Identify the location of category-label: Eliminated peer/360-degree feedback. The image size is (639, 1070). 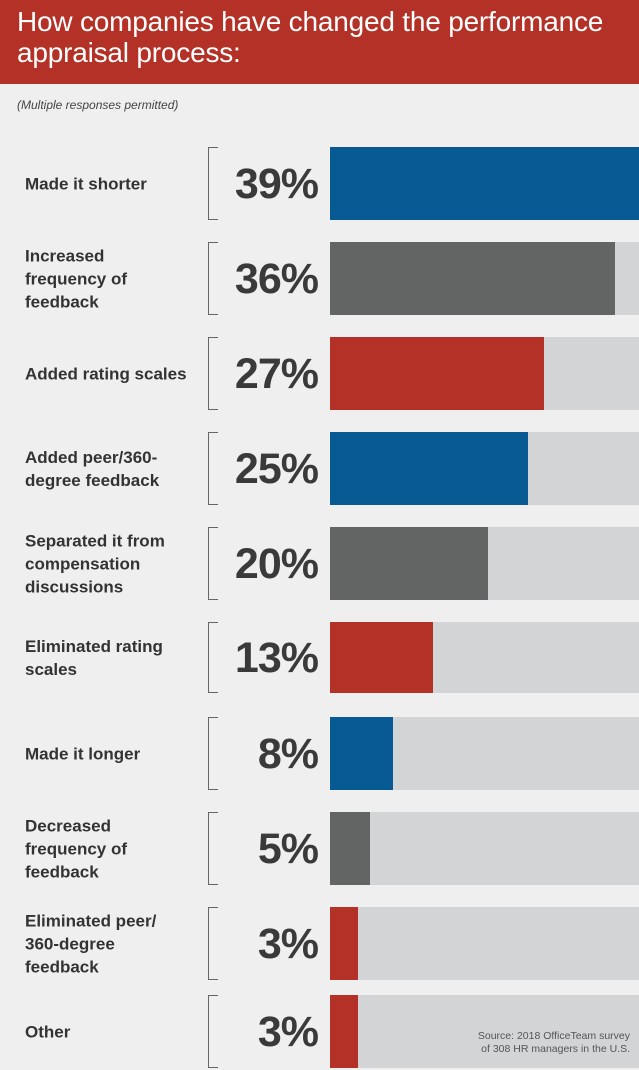
(91, 943).